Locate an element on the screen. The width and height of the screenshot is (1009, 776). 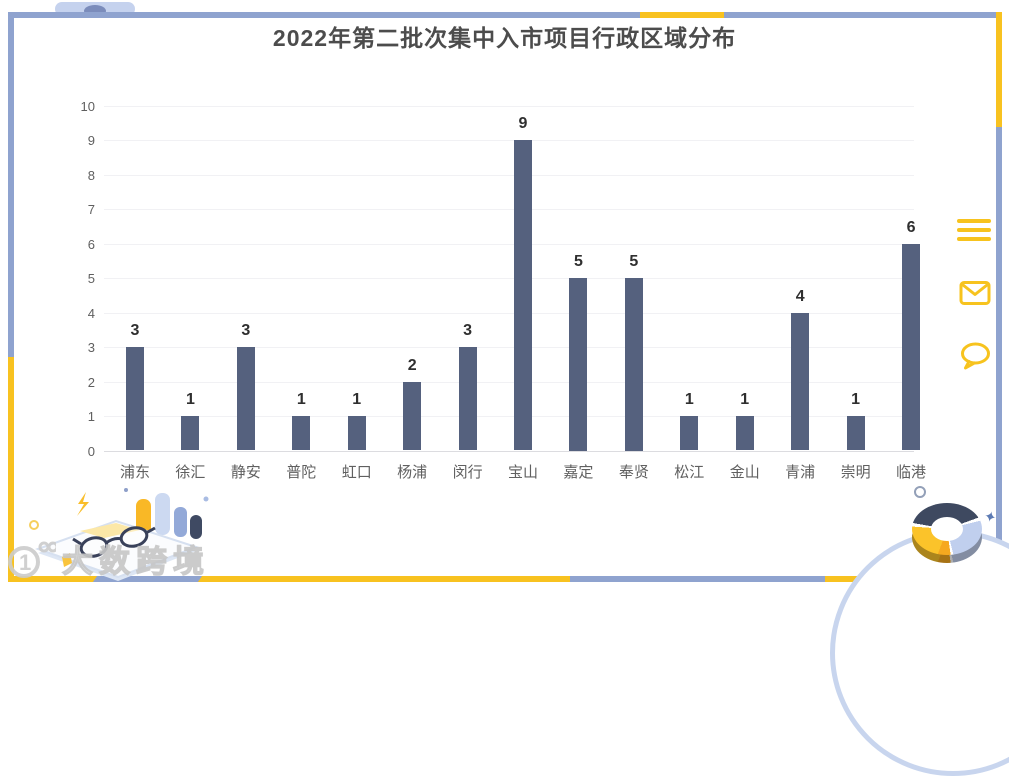
bar-value-label: 4 is located at coordinates (800, 296).